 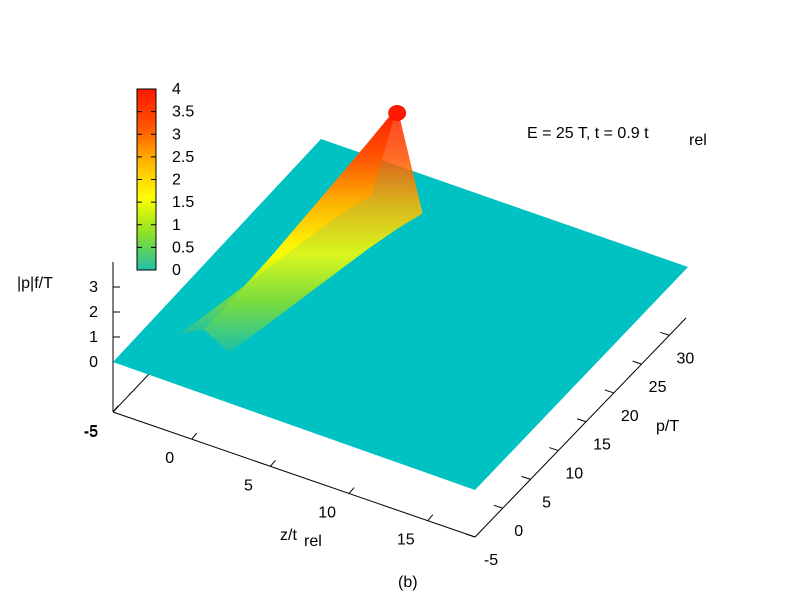 What do you see at coordinates (183, 202) in the screenshot?
I see `colorbar-tick-label: 1.5` at bounding box center [183, 202].